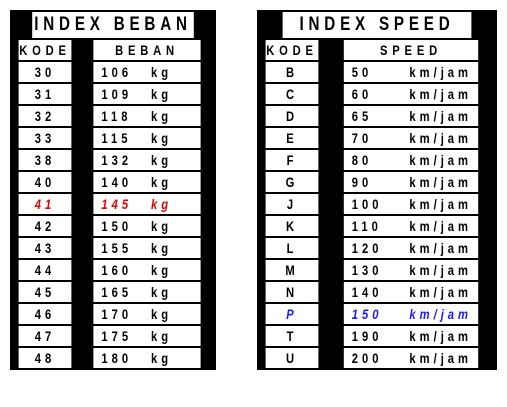 Image resolution: width=507 pixels, height=407 pixels. What do you see at coordinates (362, 72) in the screenshot?
I see `speed-value-number: 50` at bounding box center [362, 72].